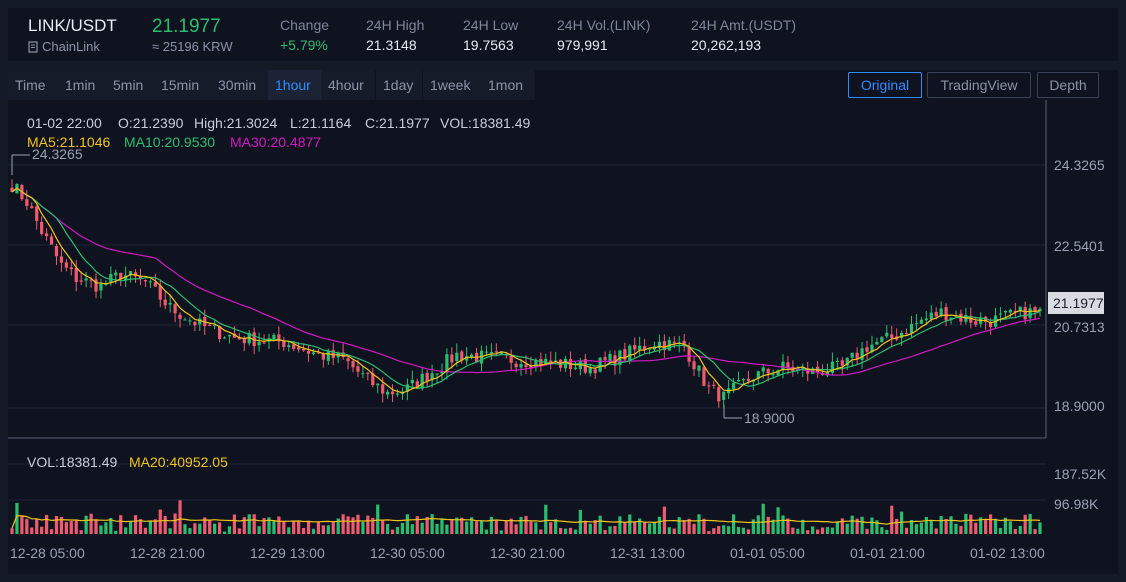  I want to click on pair-title: LINK/USDT, so click(72, 25).